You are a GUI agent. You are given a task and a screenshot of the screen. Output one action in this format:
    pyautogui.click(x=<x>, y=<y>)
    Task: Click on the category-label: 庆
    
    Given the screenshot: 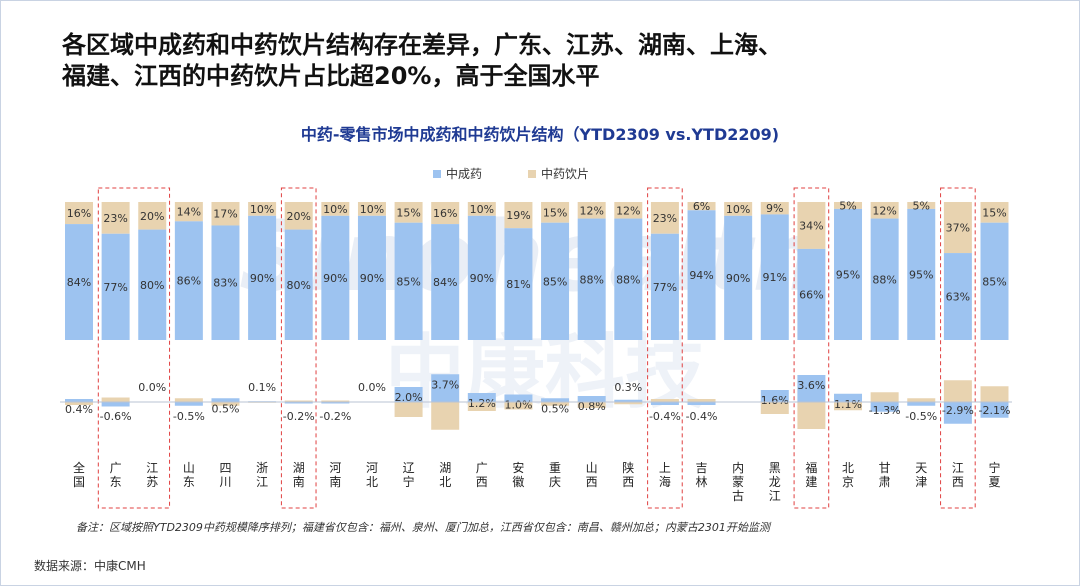 What is the action you would take?
    pyautogui.click(x=555, y=482)
    